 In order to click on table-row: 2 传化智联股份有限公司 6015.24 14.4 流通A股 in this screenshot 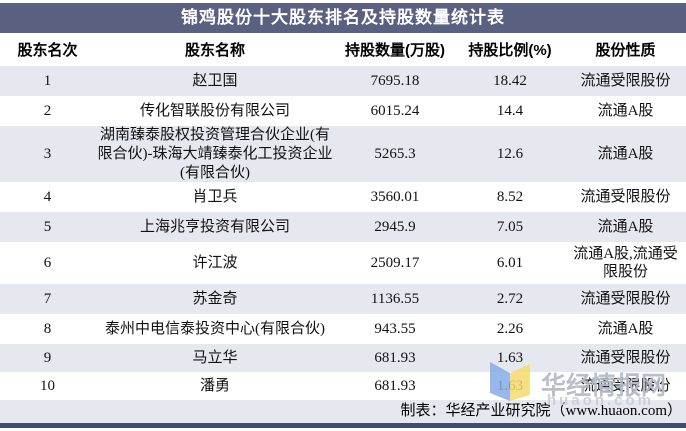, I will do `click(343, 111)`.